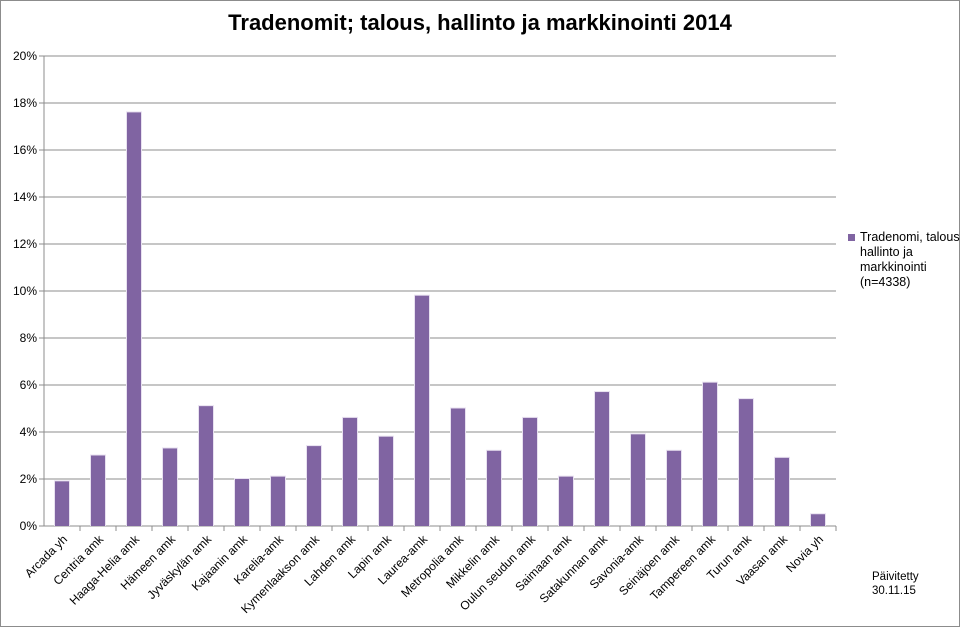 This screenshot has height=627, width=960. I want to click on y-tick-label: 6%, so click(29, 385).